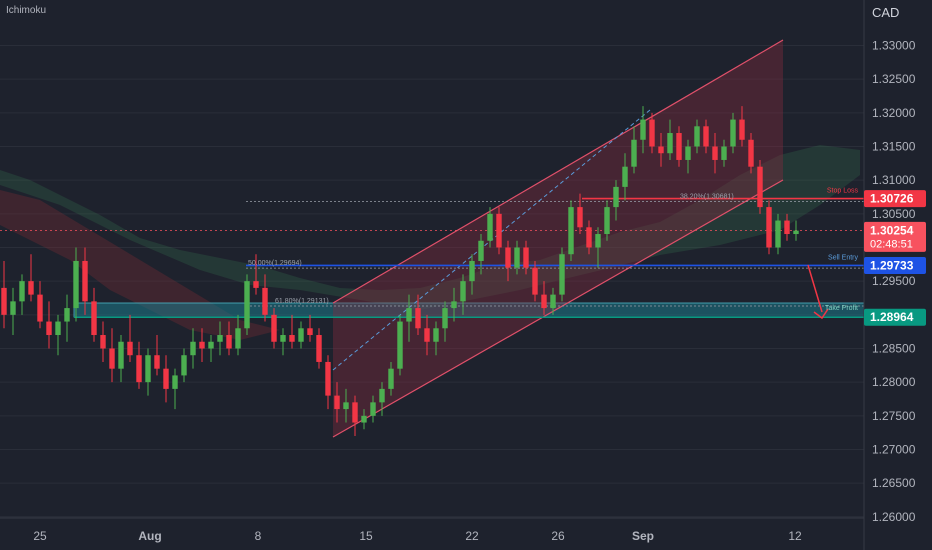 The width and height of the screenshot is (932, 550). Describe the element at coordinates (818, 292) in the screenshot. I see `projection-arrow` at that location.